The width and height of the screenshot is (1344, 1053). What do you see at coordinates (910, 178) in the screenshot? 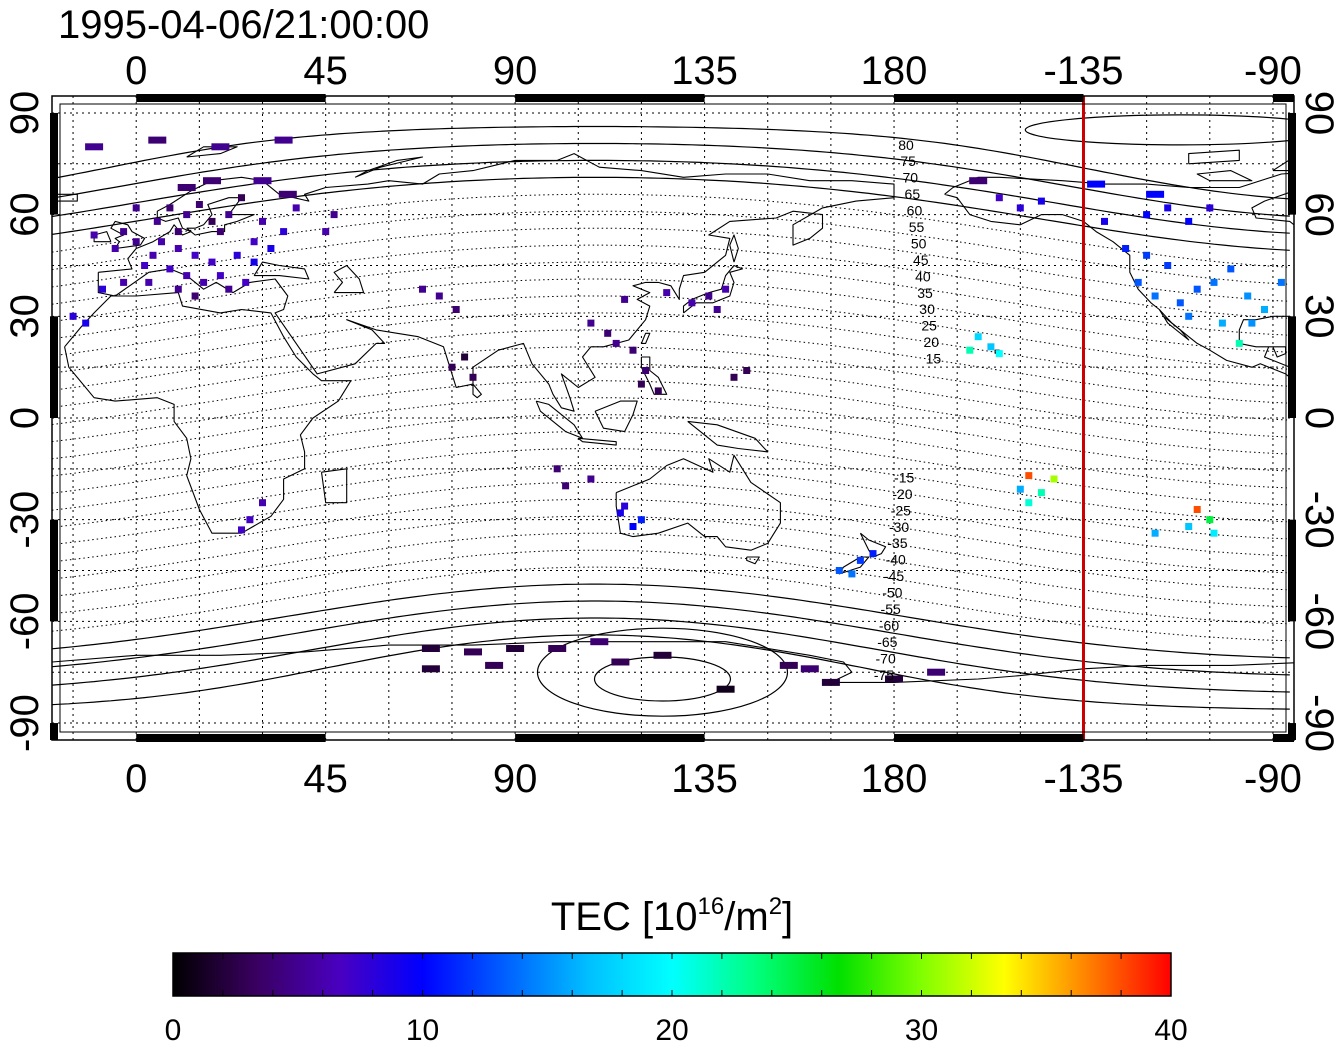
I see `contour-label: 70` at bounding box center [910, 178].